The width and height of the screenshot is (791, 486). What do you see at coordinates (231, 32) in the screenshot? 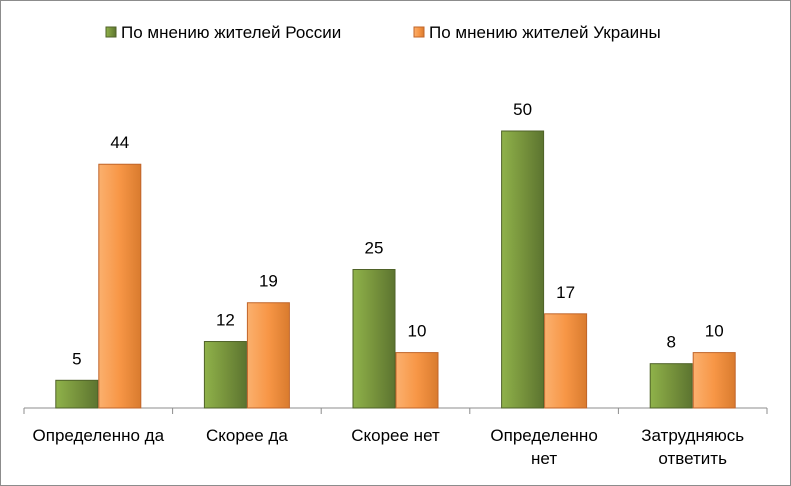
I see `legend-label-russia: По мнению жителей России` at bounding box center [231, 32].